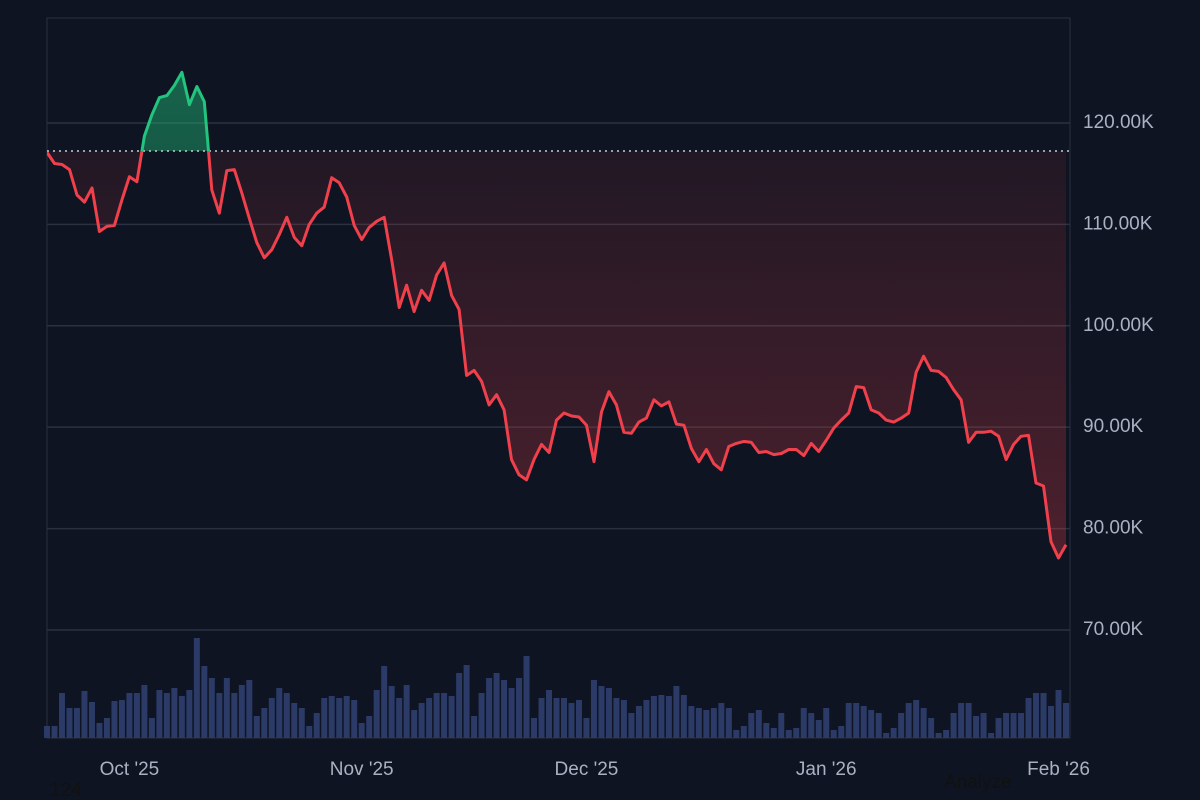 Image resolution: width=1200 pixels, height=800 pixels. I want to click on y-tick-label: 100.00K, so click(1118, 325).